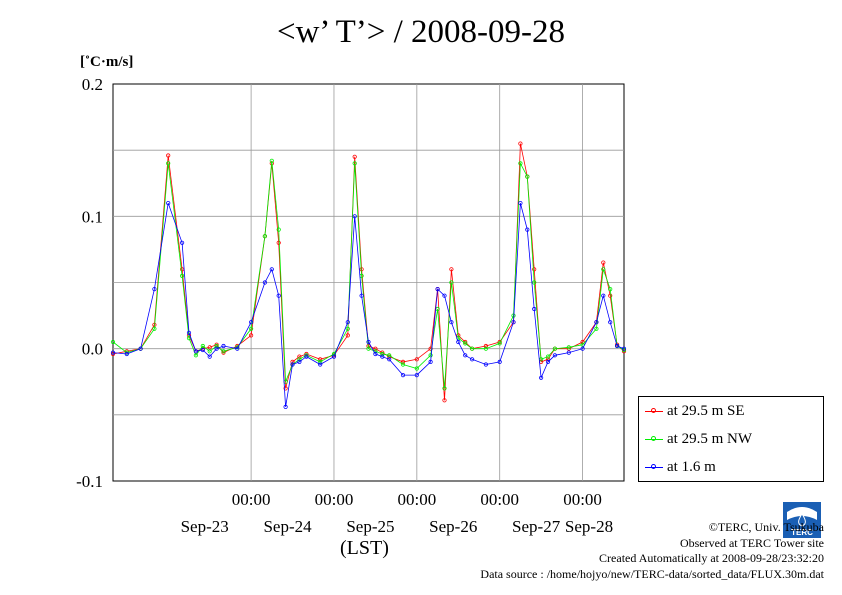  Describe the element at coordinates (706, 410) in the screenshot. I see `legend-label-se: at 29.5 m SE` at that location.